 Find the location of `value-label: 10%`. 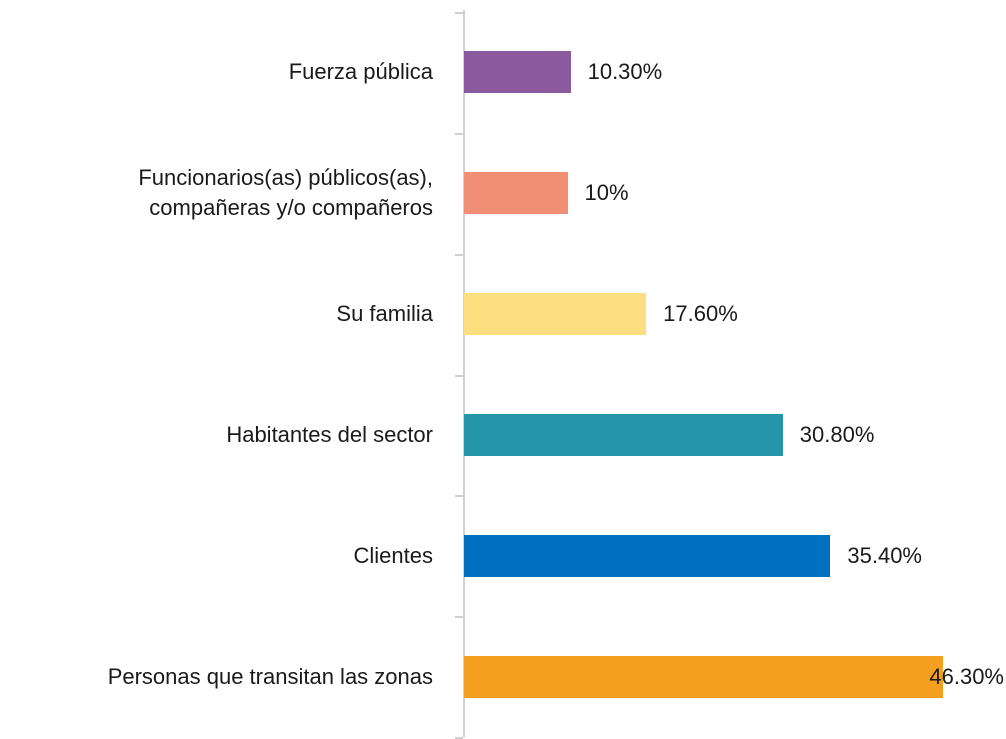

value-label: 10% is located at coordinates (606, 193).